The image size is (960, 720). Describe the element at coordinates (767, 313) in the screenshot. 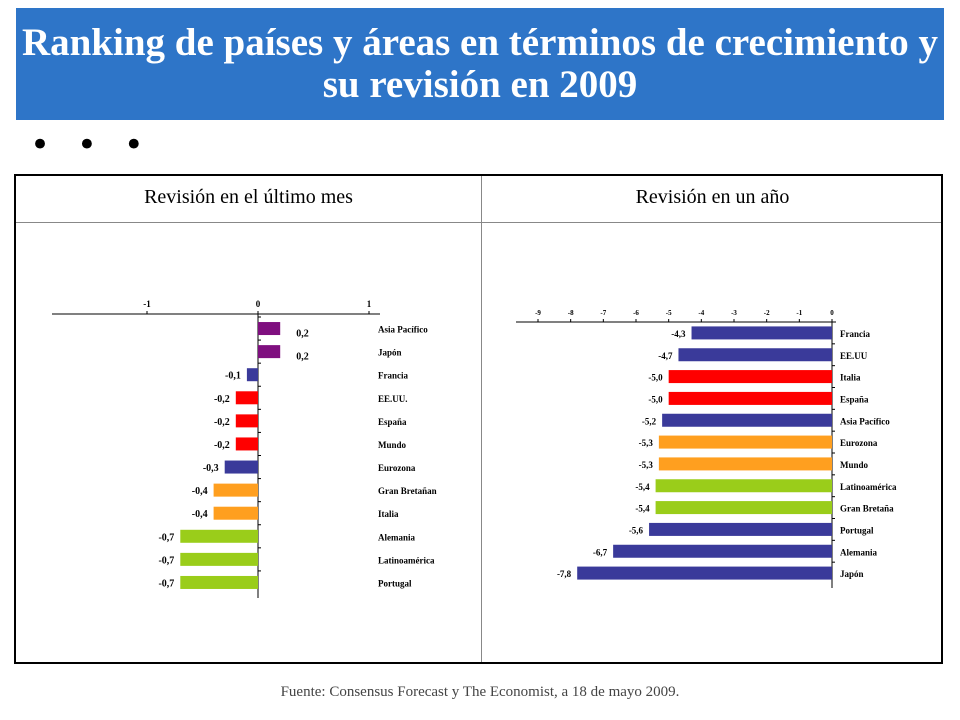

I see `x-tick-label: -2` at that location.